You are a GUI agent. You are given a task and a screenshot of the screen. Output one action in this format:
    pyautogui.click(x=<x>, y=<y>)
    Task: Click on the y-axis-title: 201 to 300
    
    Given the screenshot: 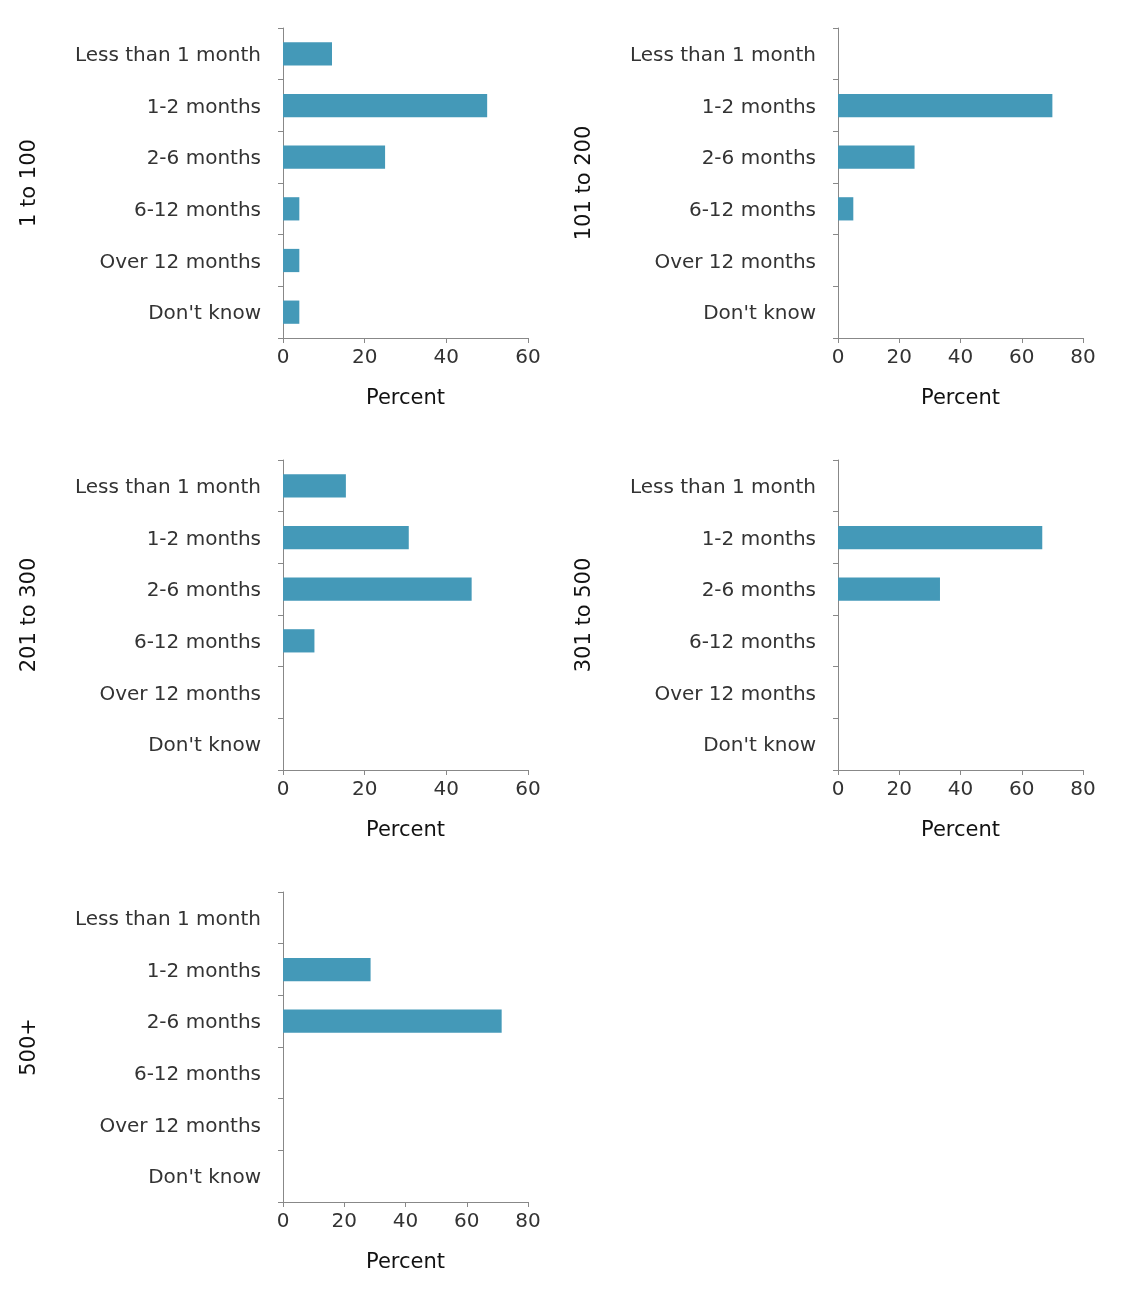 What is the action you would take?
    pyautogui.click(x=27, y=615)
    